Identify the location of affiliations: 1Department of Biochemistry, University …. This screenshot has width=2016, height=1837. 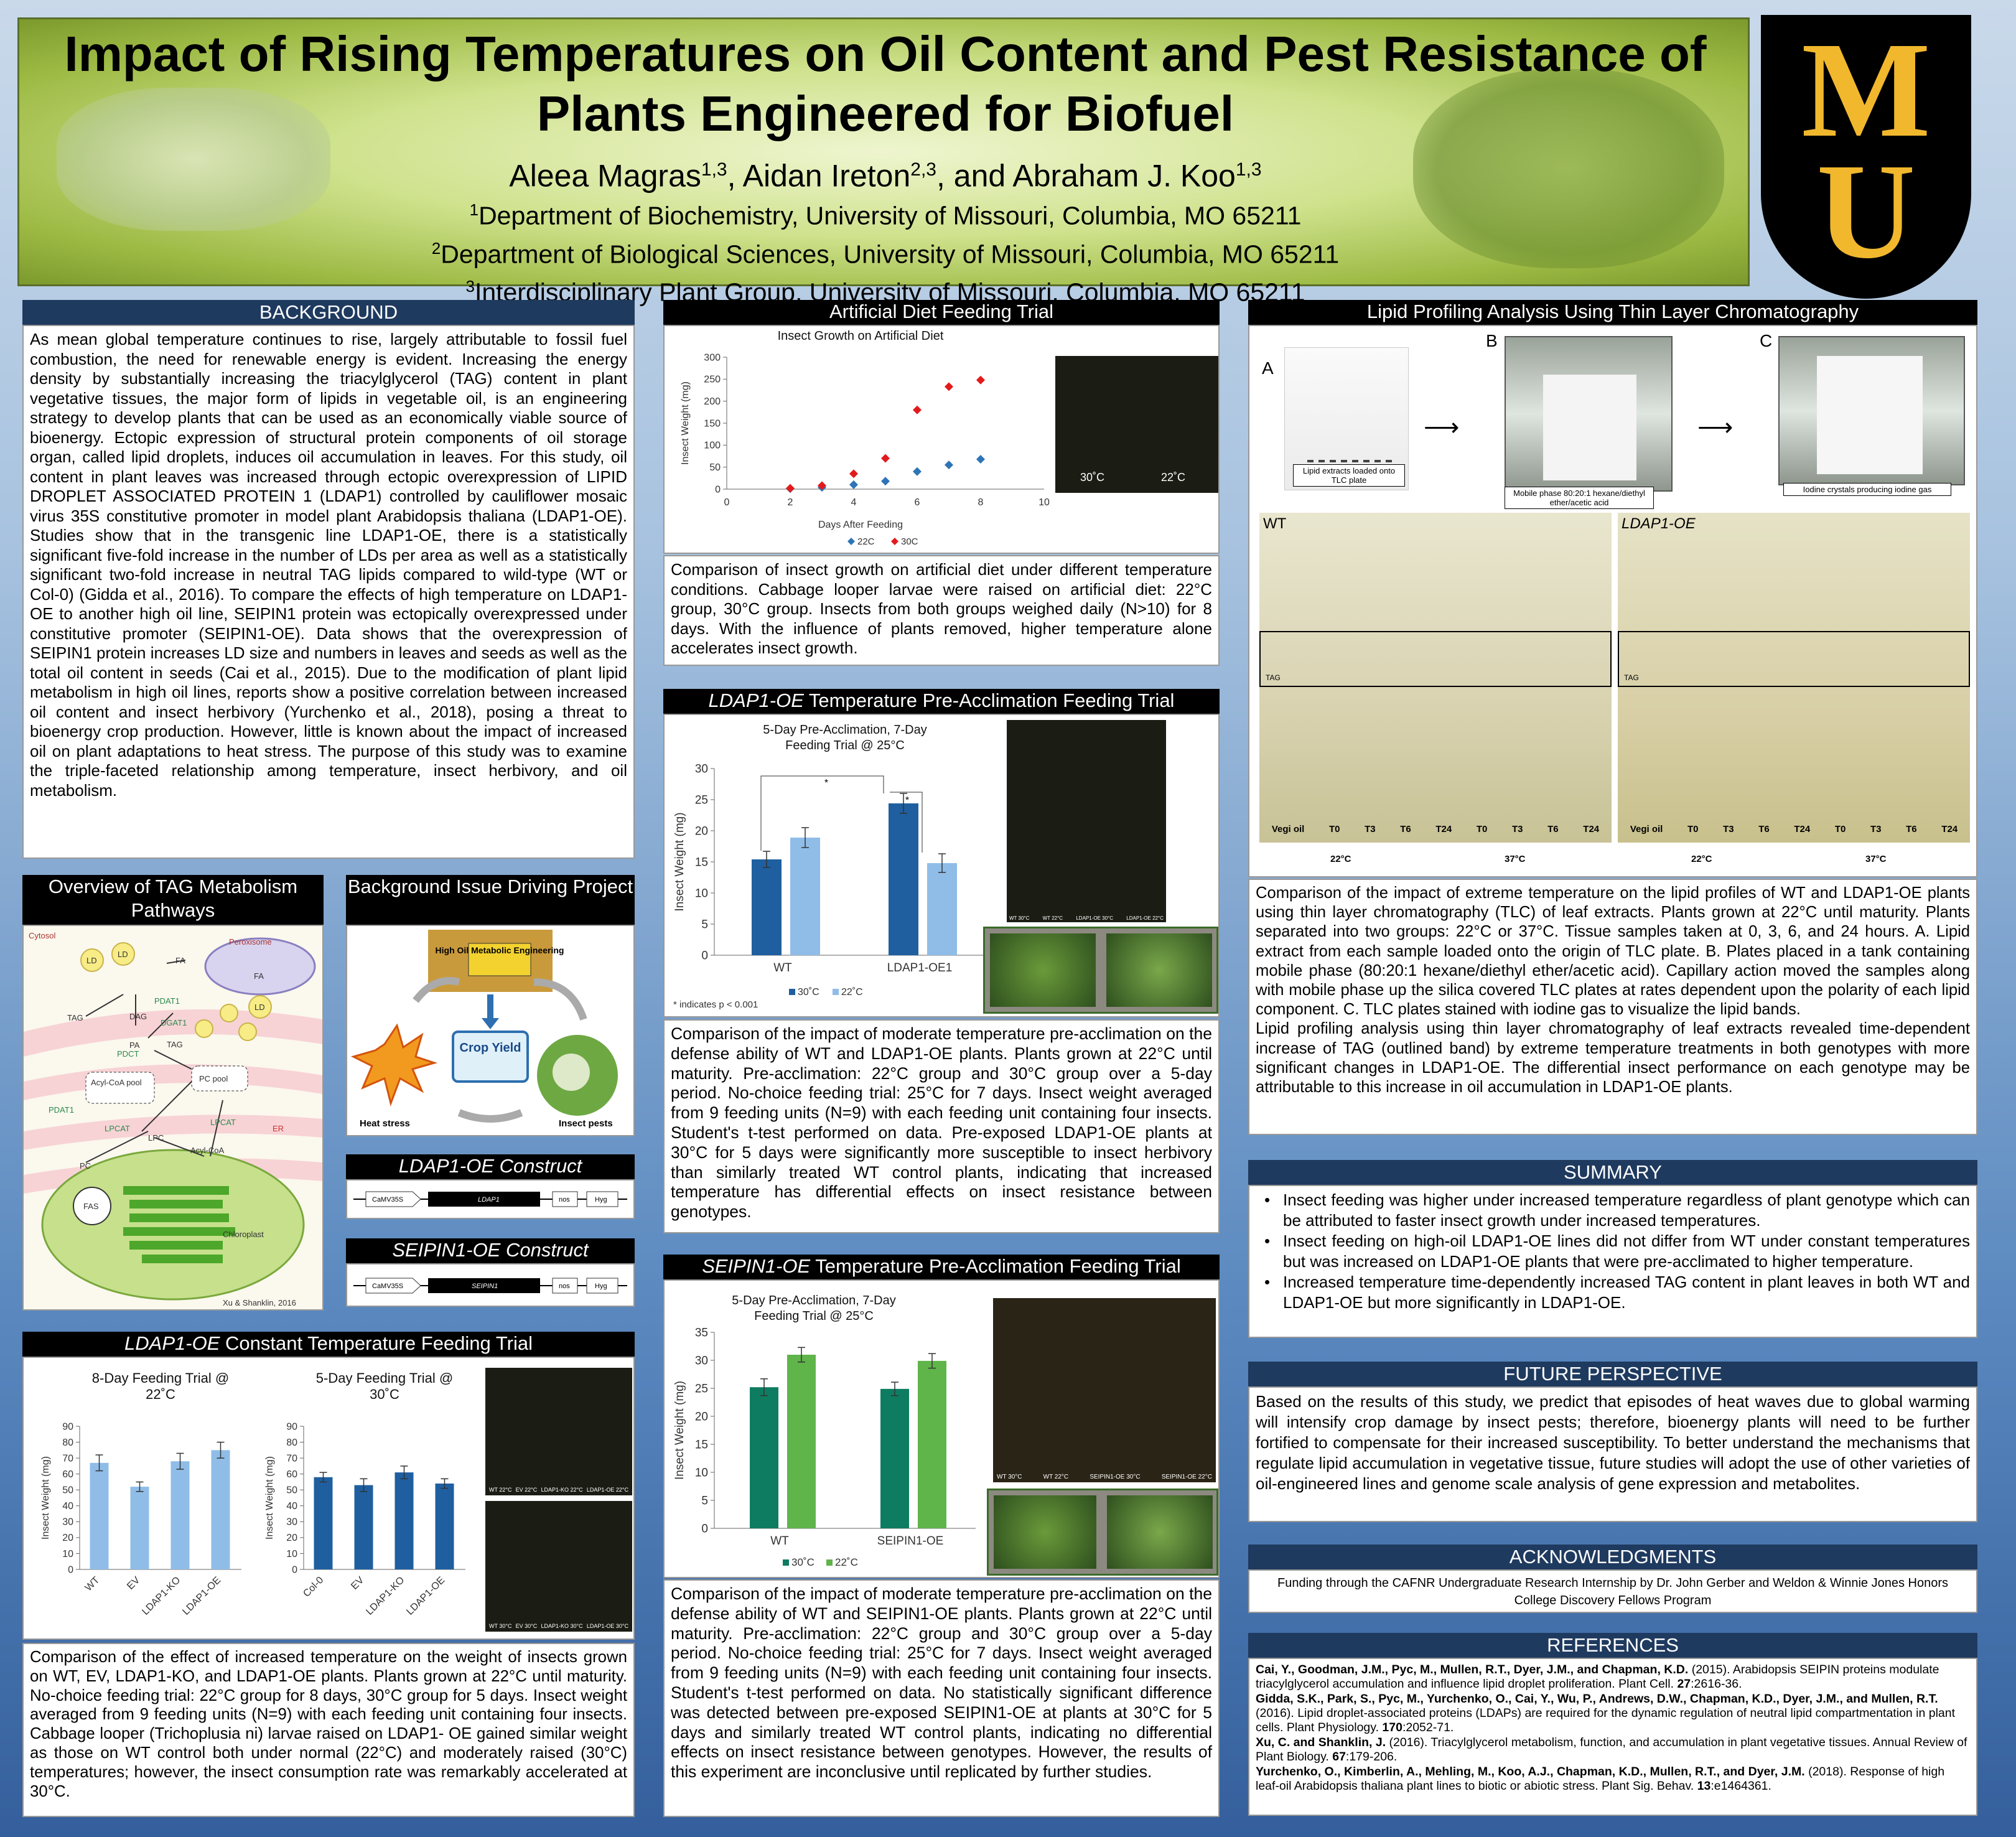
(885, 251).